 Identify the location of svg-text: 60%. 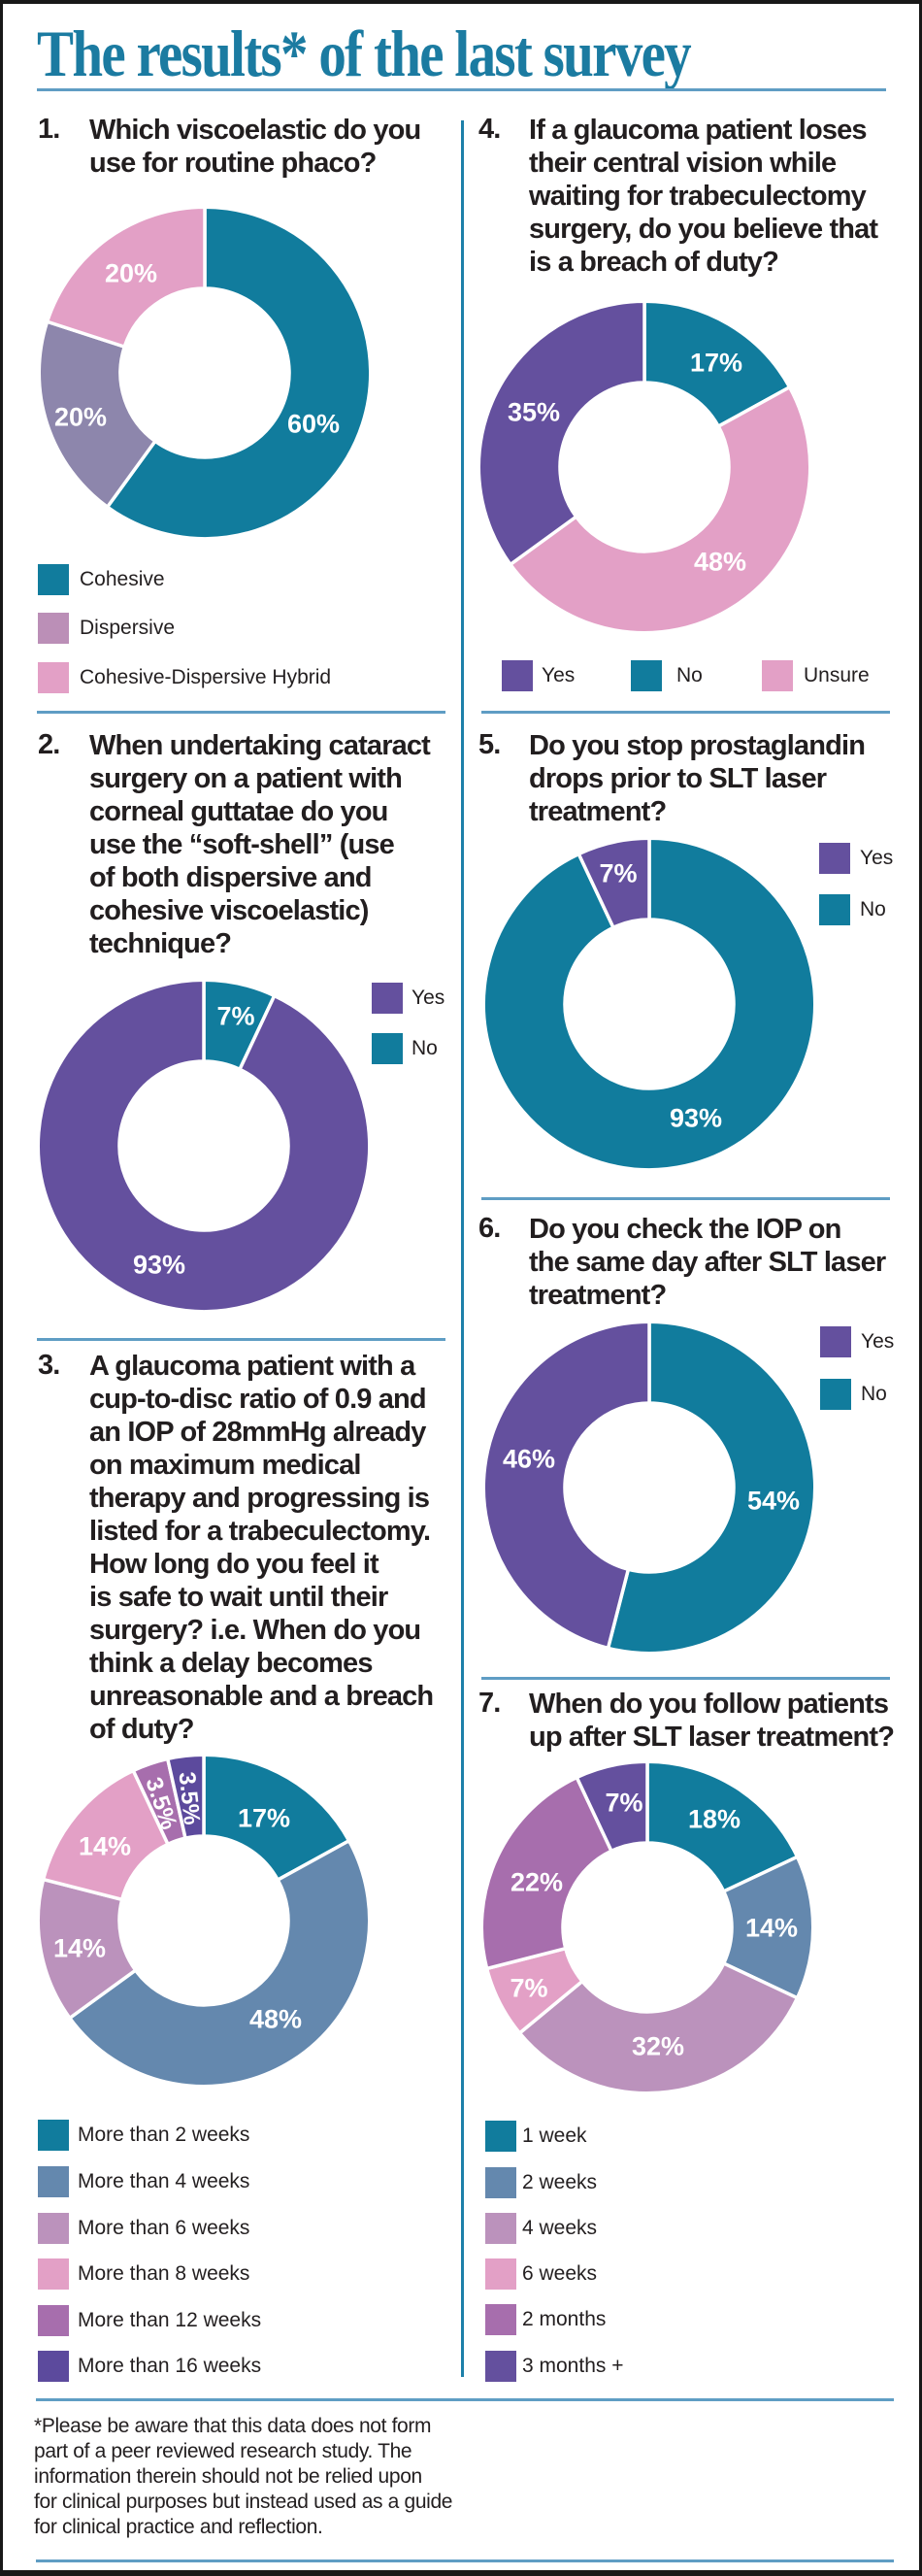
(313, 424).